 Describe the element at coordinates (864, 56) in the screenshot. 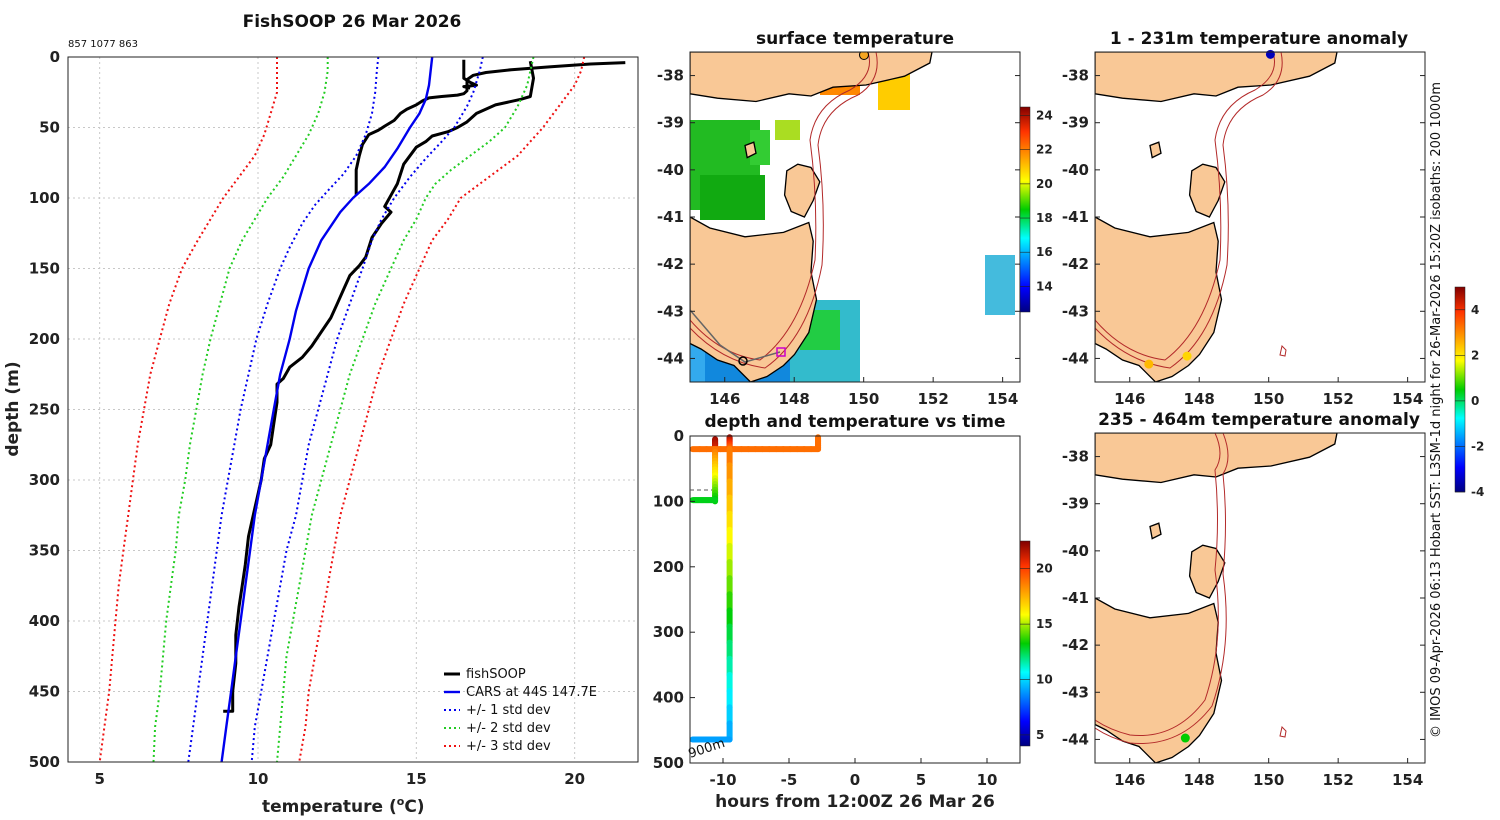

I see `track-start-marker` at that location.